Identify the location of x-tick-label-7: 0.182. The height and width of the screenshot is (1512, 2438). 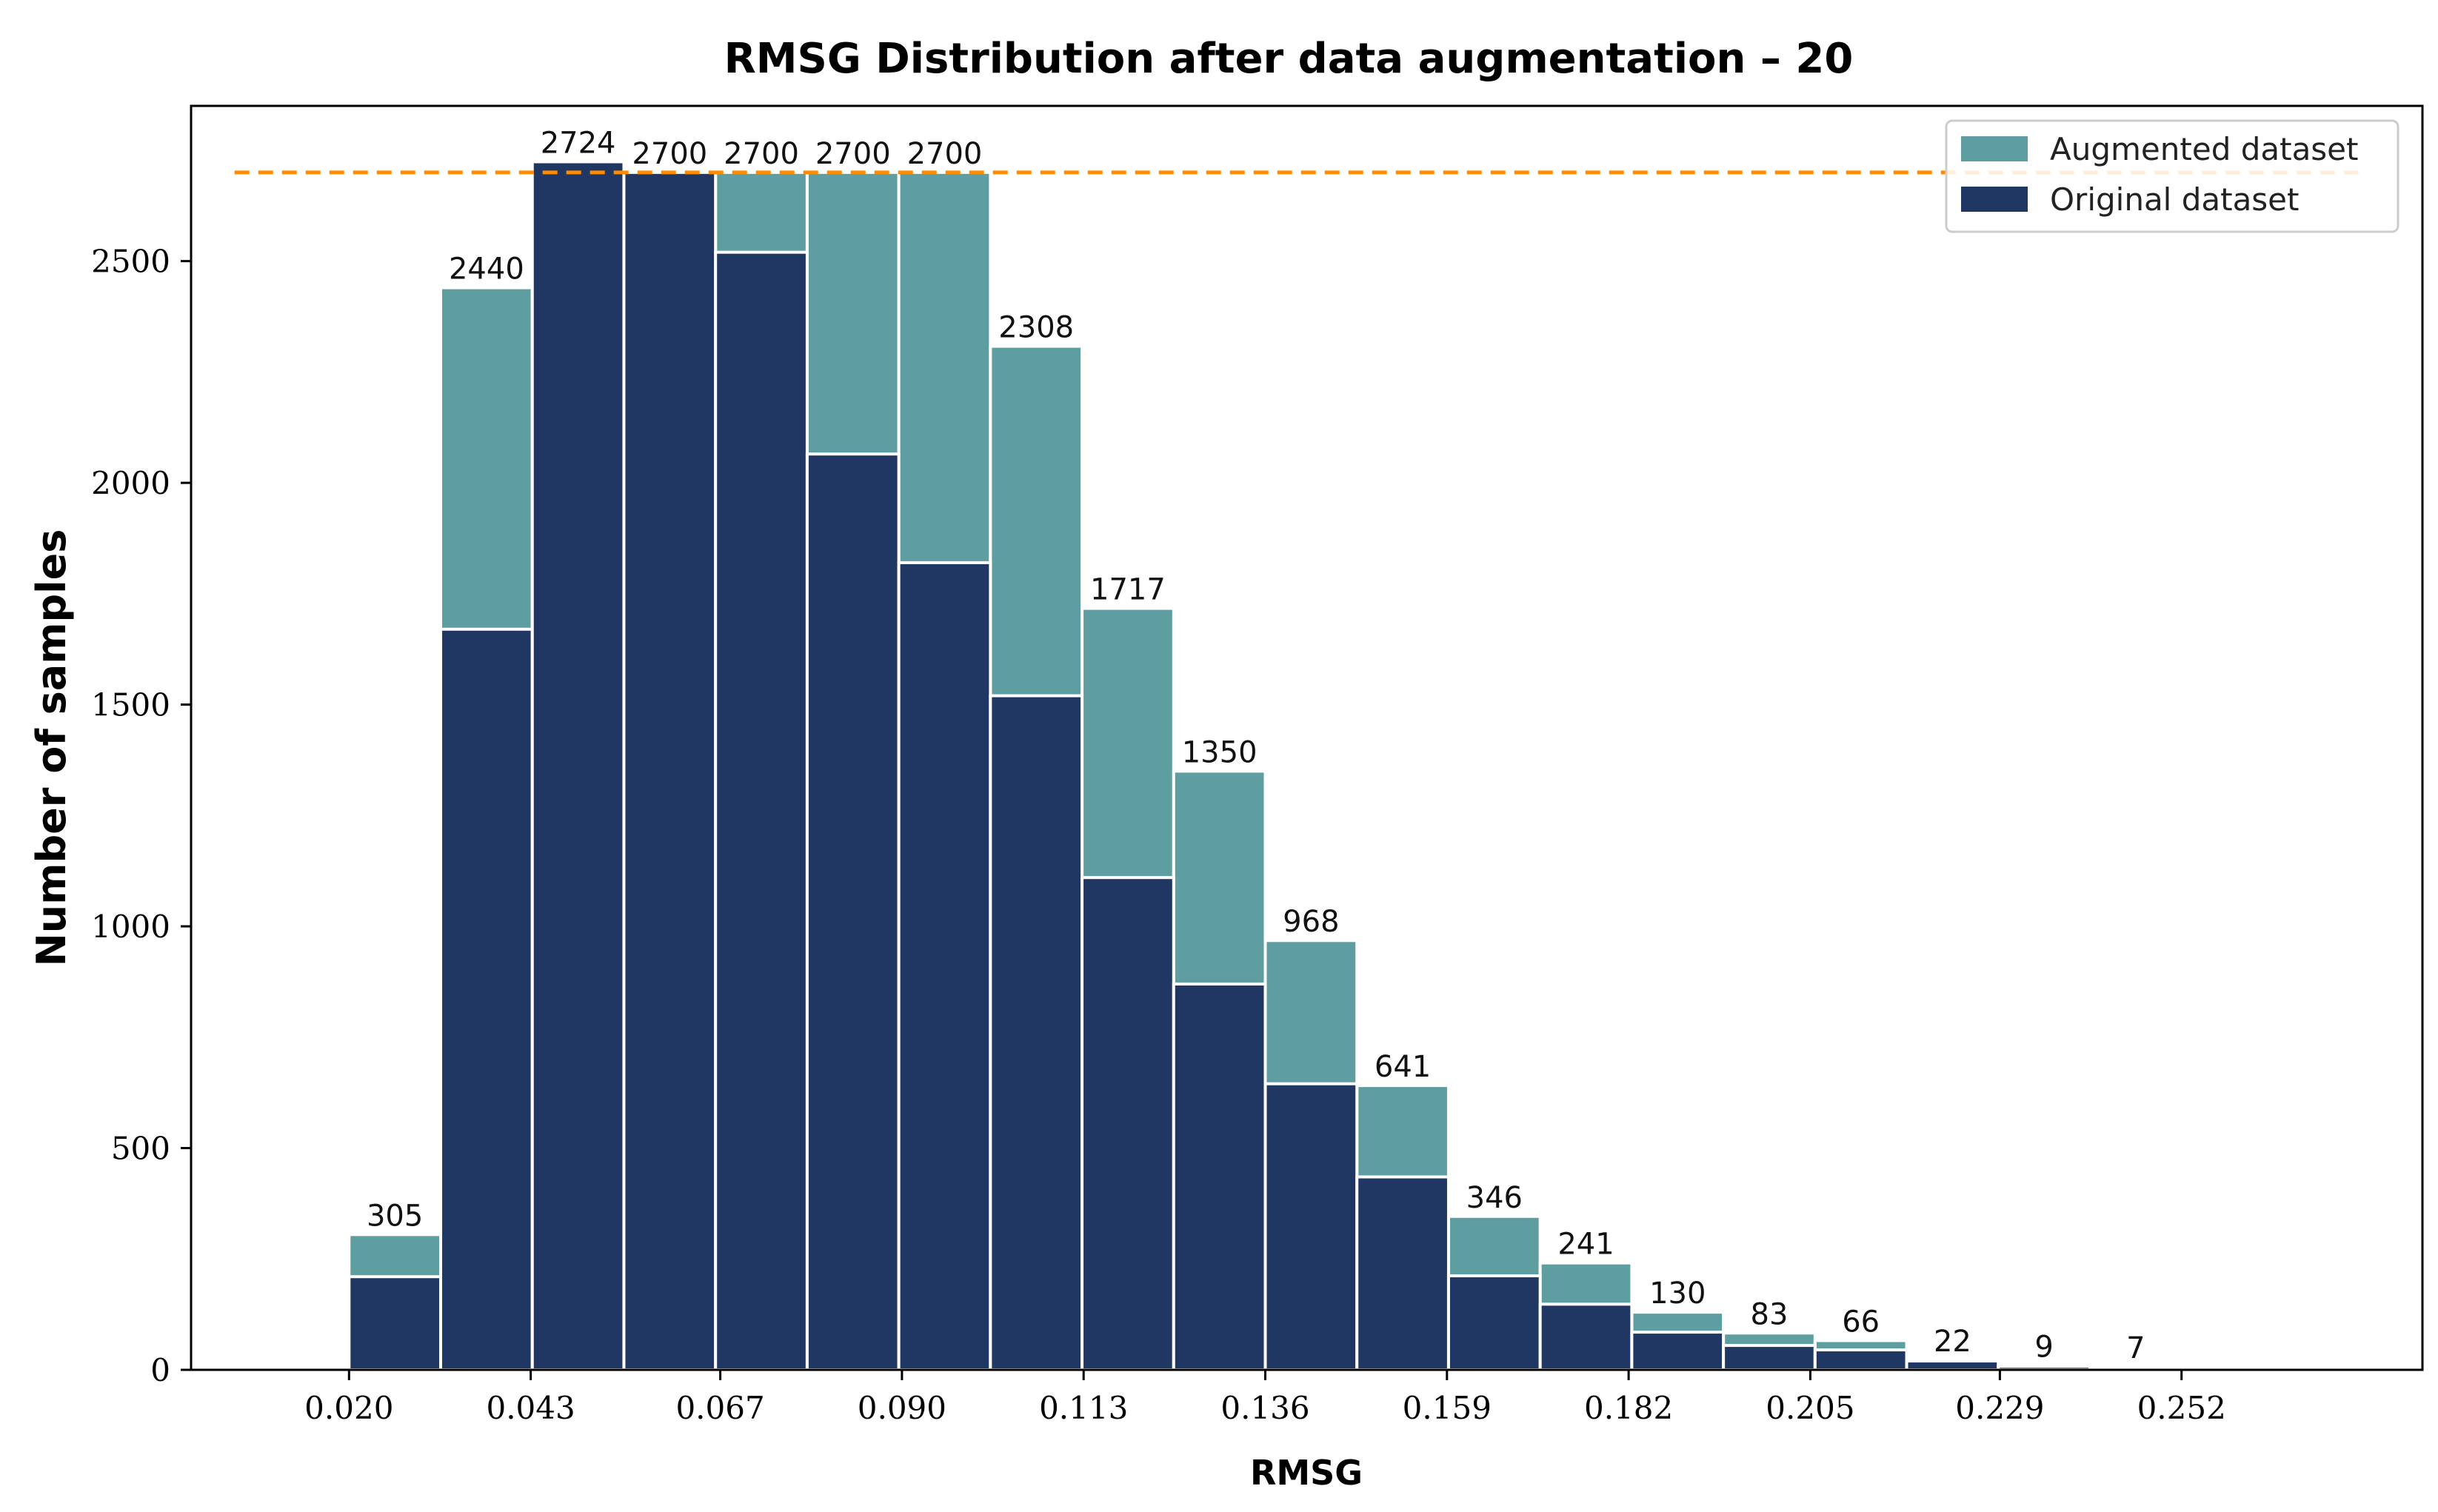
(1629, 1408).